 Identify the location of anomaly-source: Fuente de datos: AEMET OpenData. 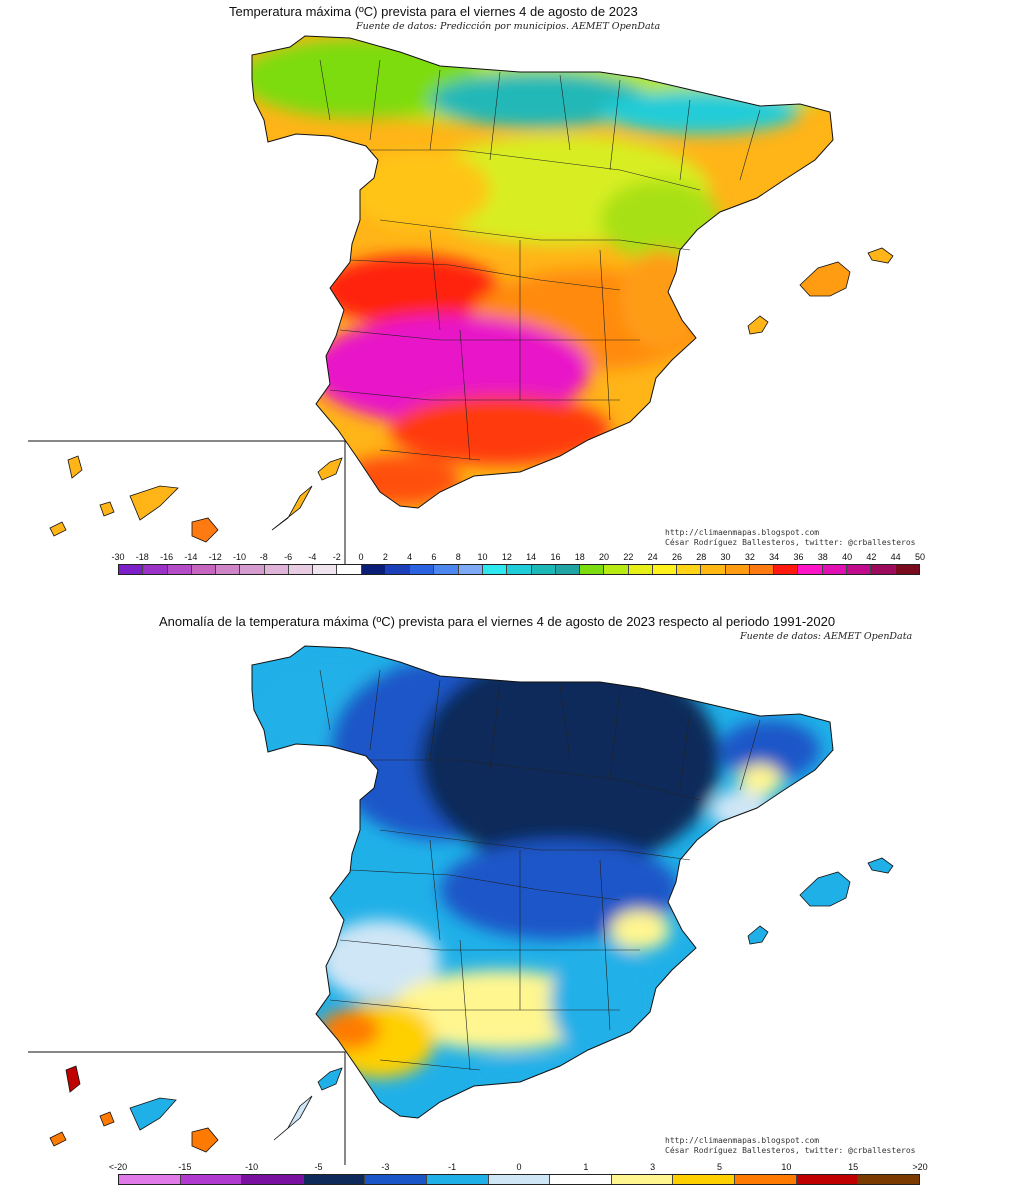
(826, 636).